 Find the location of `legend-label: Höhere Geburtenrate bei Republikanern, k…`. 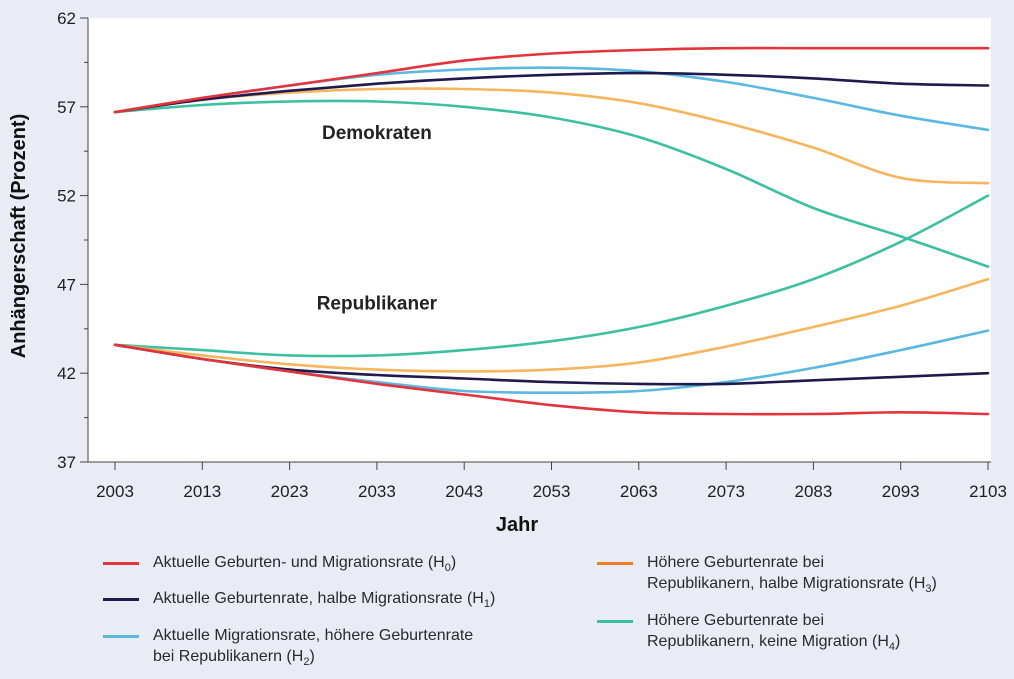

legend-label: Höhere Geburtenrate bei Republikanern, k… is located at coordinates (774, 633).